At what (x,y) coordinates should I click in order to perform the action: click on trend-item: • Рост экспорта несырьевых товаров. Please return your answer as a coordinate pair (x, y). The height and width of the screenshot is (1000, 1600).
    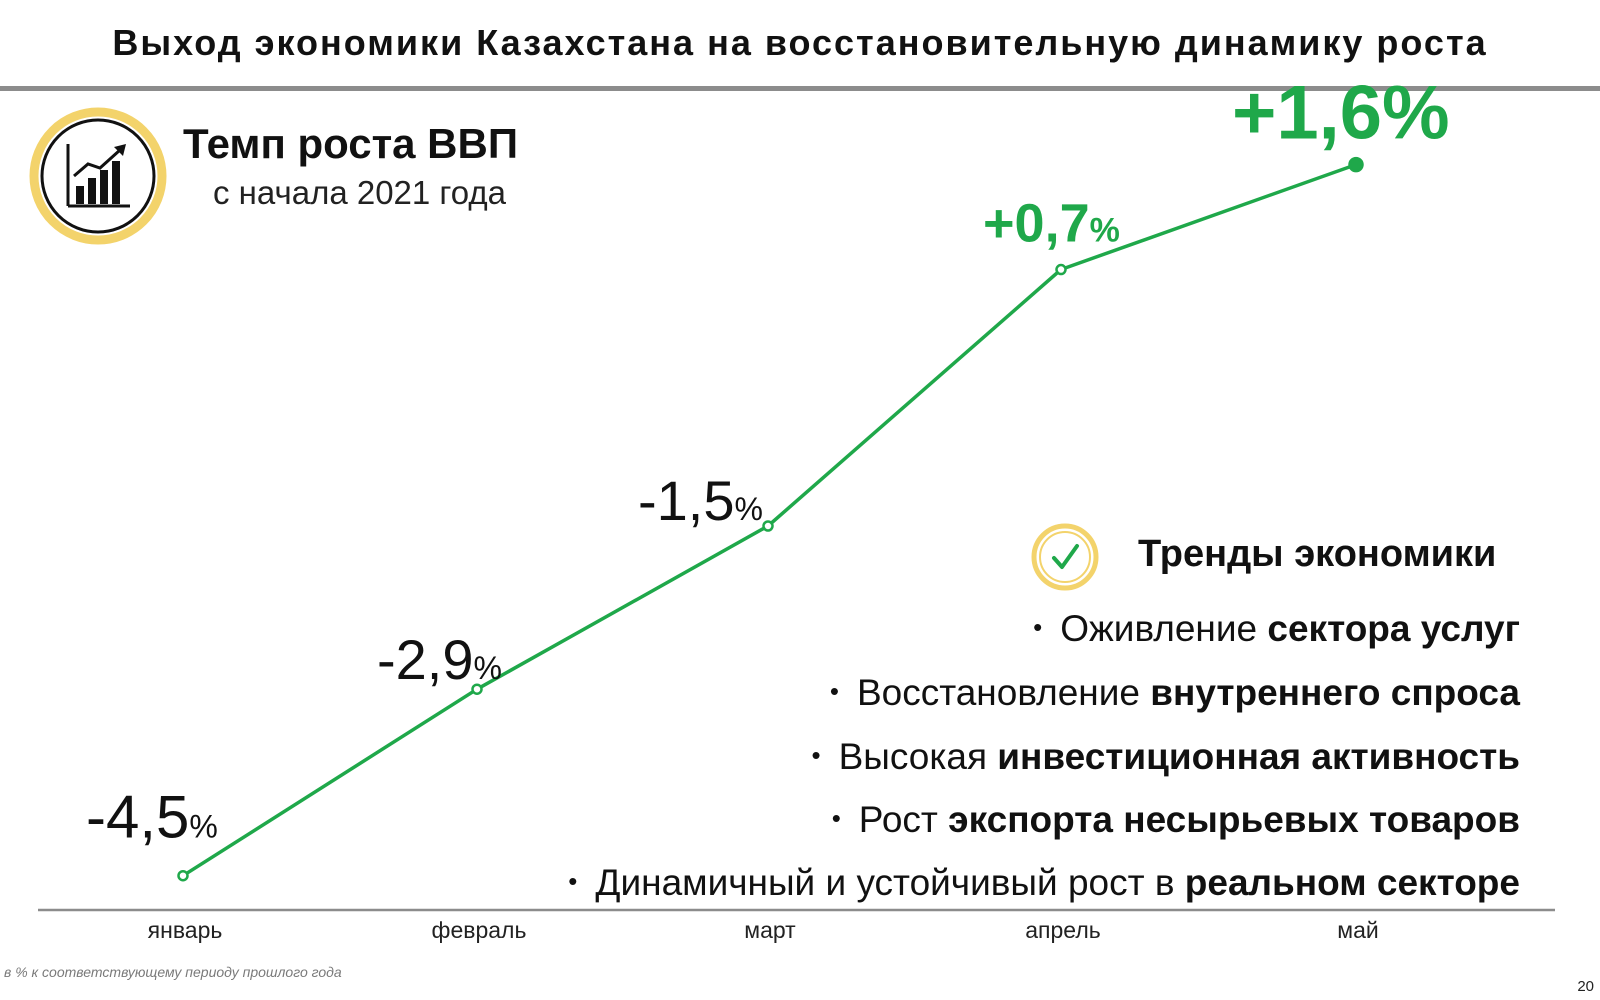
    Looking at the image, I should click on (1175, 819).